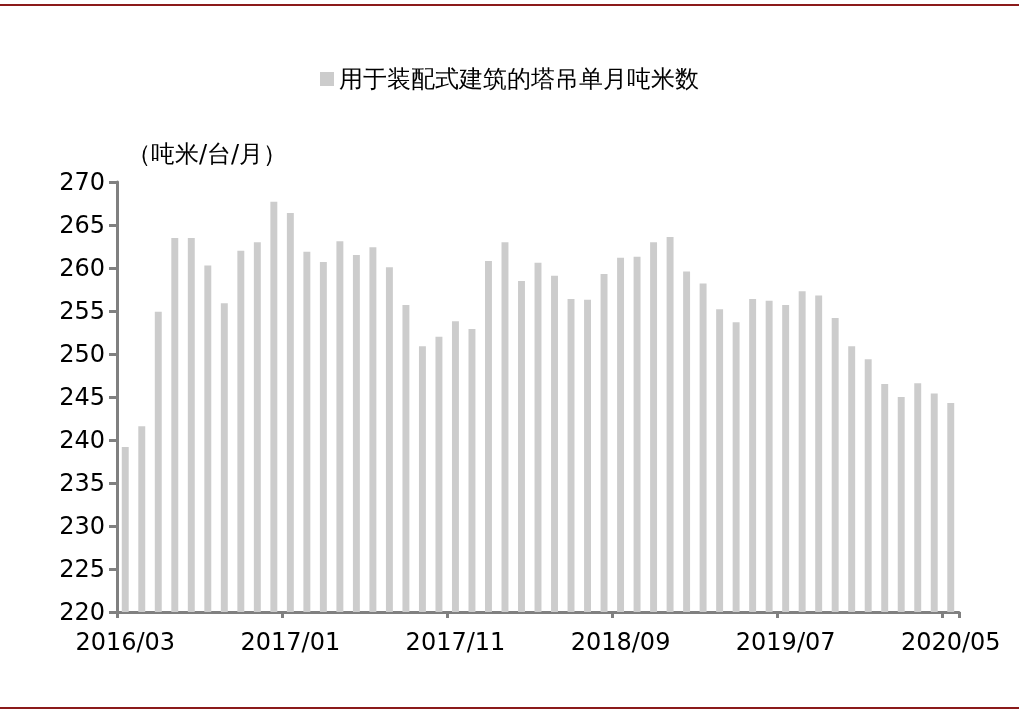  Describe the element at coordinates (82, 397) in the screenshot. I see `y-tick-label: 245` at that location.